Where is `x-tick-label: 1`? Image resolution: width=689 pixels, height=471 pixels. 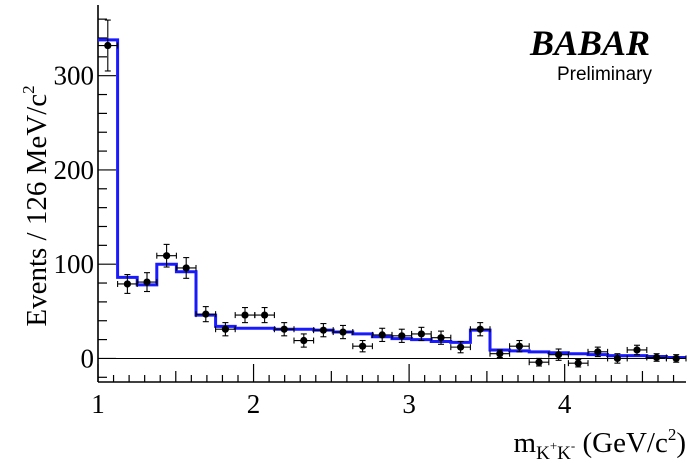
x-tick-label: 1 is located at coordinates (98, 404).